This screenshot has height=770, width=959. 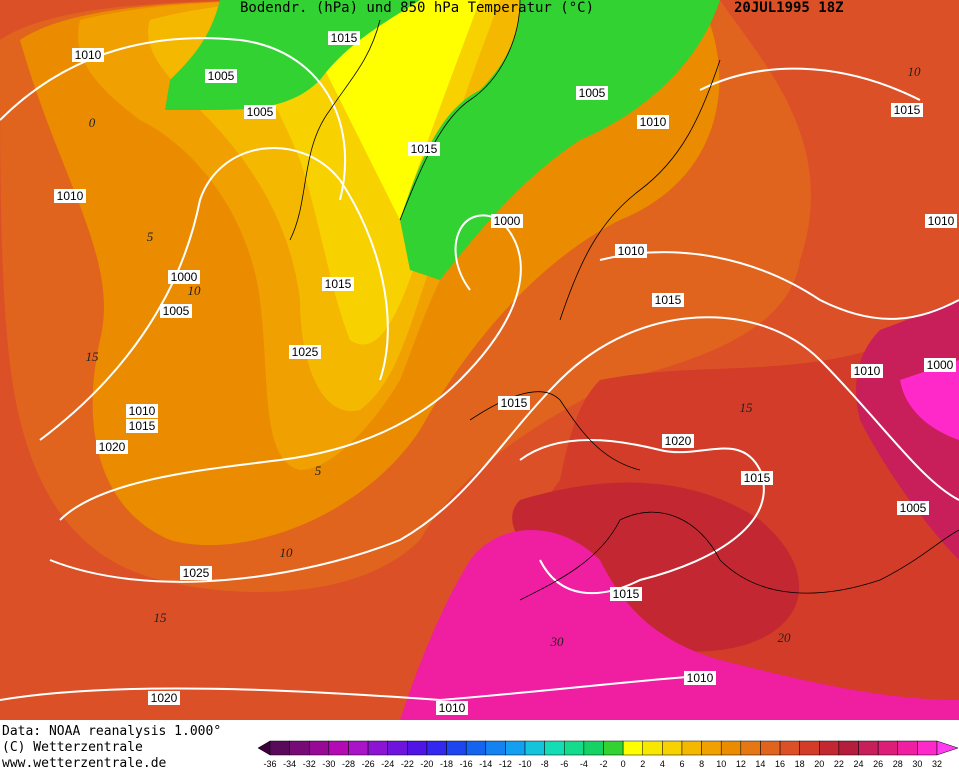 I want to click on isotherm-label: 5, so click(x=318, y=470).